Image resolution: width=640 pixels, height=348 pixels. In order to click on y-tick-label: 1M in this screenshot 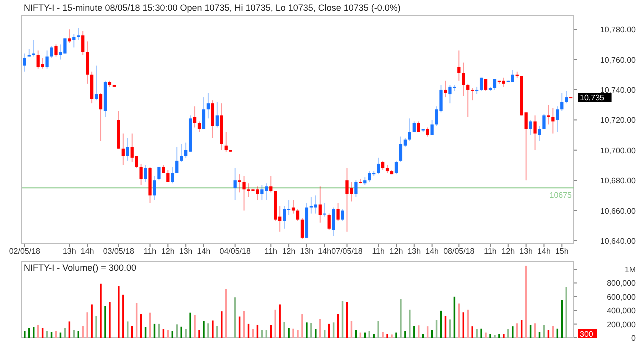, I will do `click(630, 270)`.